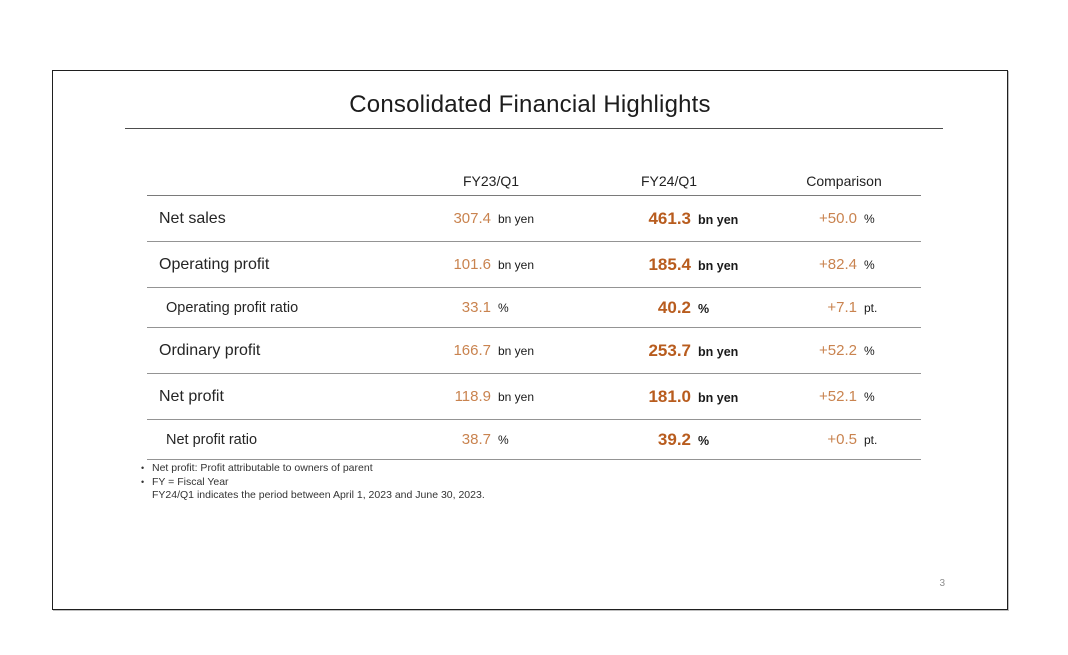 This screenshot has width=1068, height=655. Describe the element at coordinates (534, 128) in the screenshot. I see `title-underline` at that location.